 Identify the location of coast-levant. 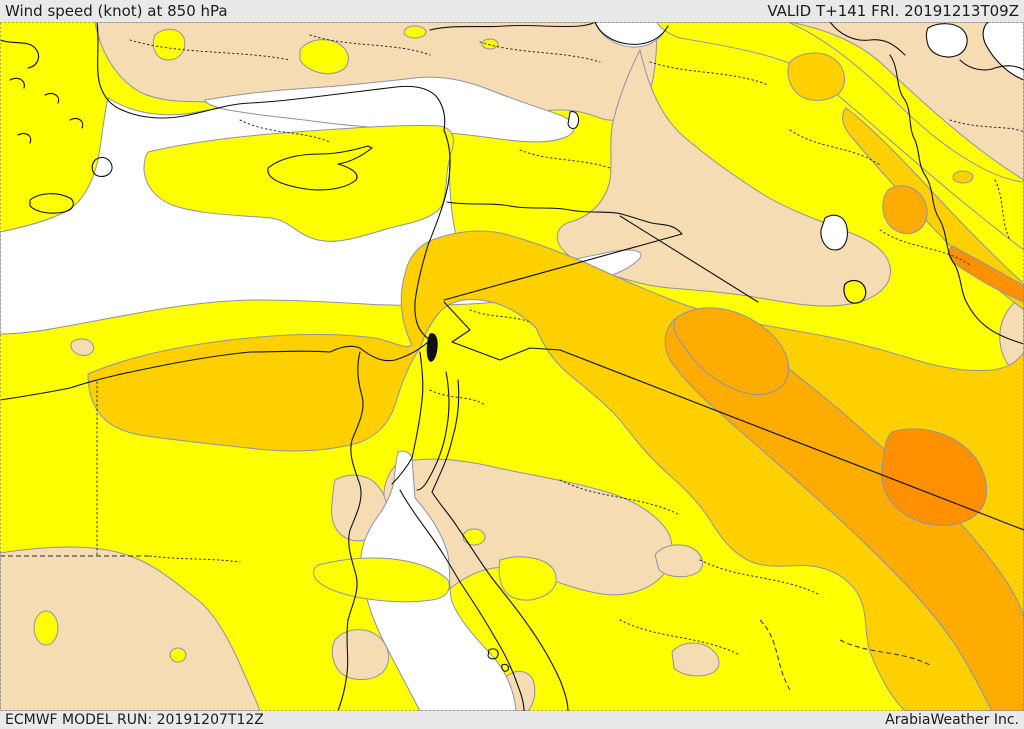
(432, 235).